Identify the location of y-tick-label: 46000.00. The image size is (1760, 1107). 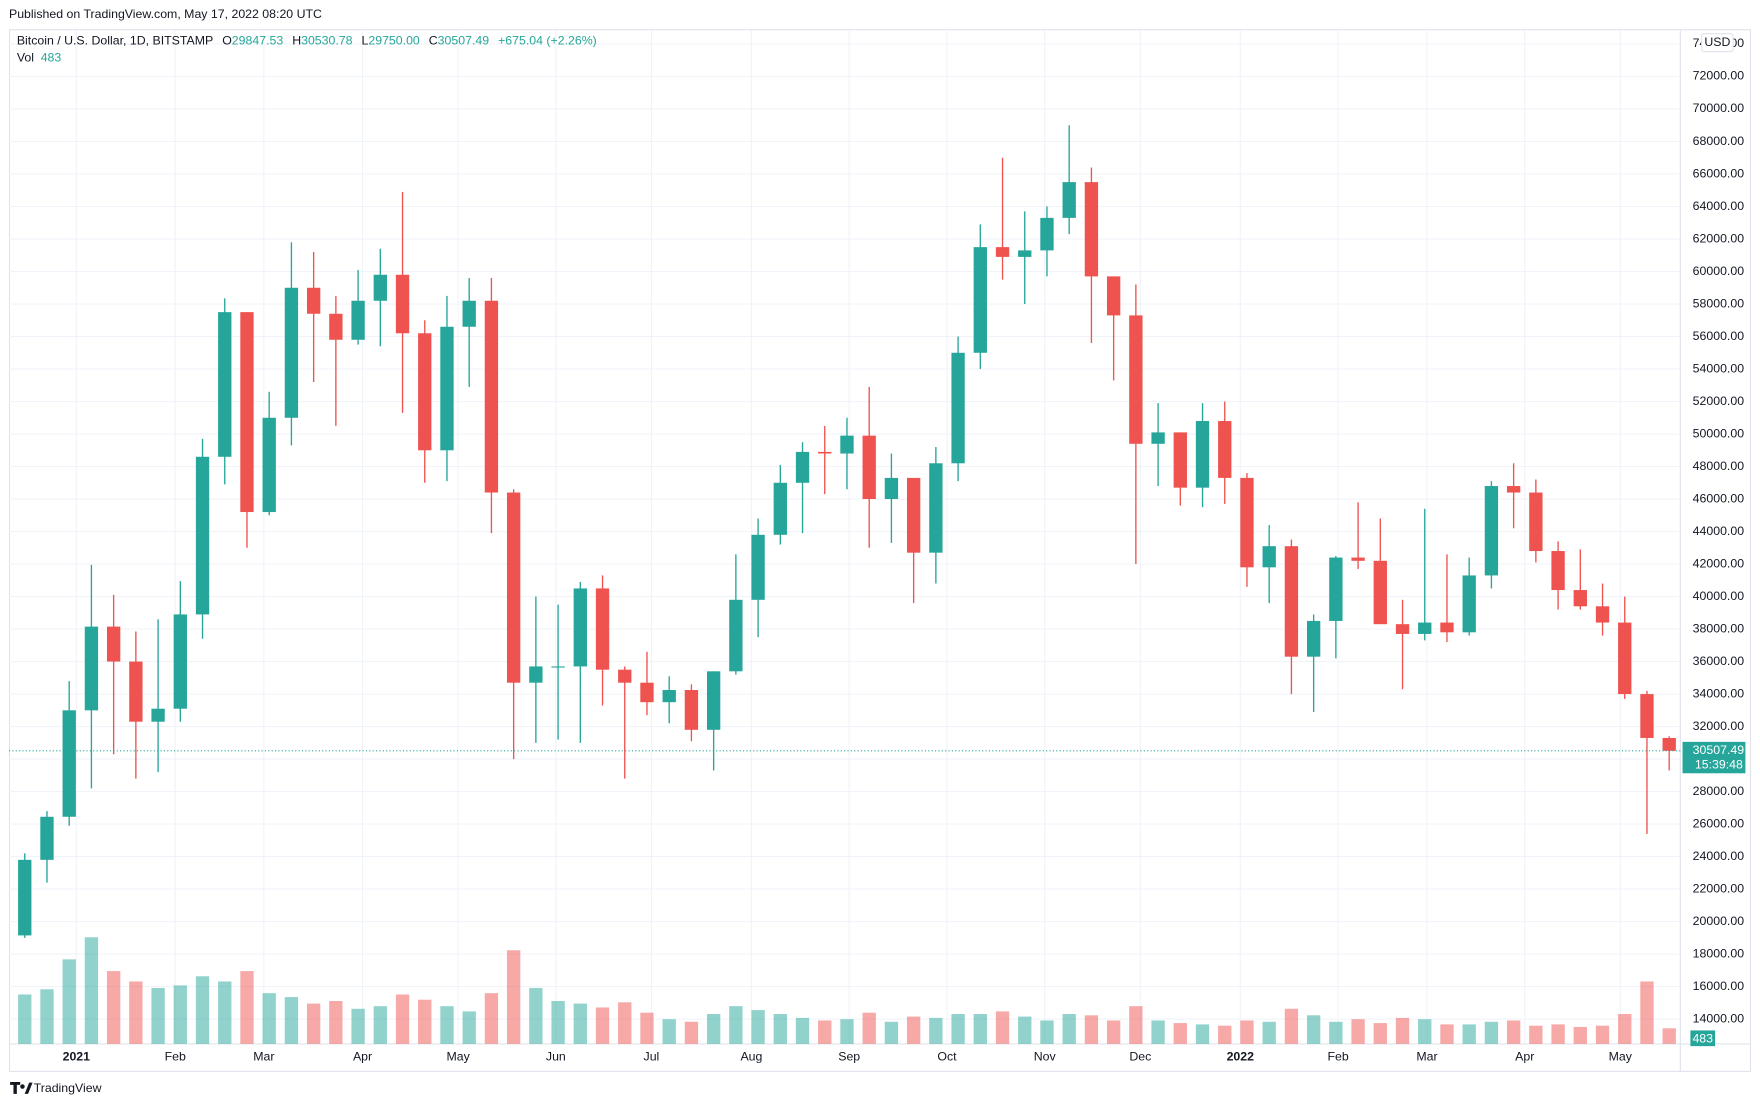
(1719, 498).